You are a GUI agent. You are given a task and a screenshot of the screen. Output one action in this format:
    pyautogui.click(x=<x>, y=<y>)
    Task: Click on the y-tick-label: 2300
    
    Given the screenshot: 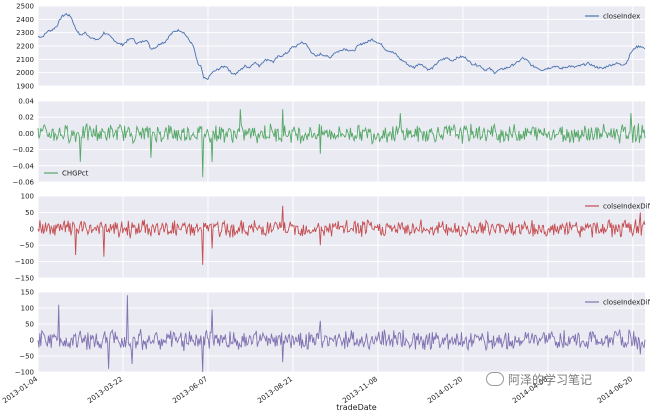 What is the action you would take?
    pyautogui.click(x=25, y=33)
    